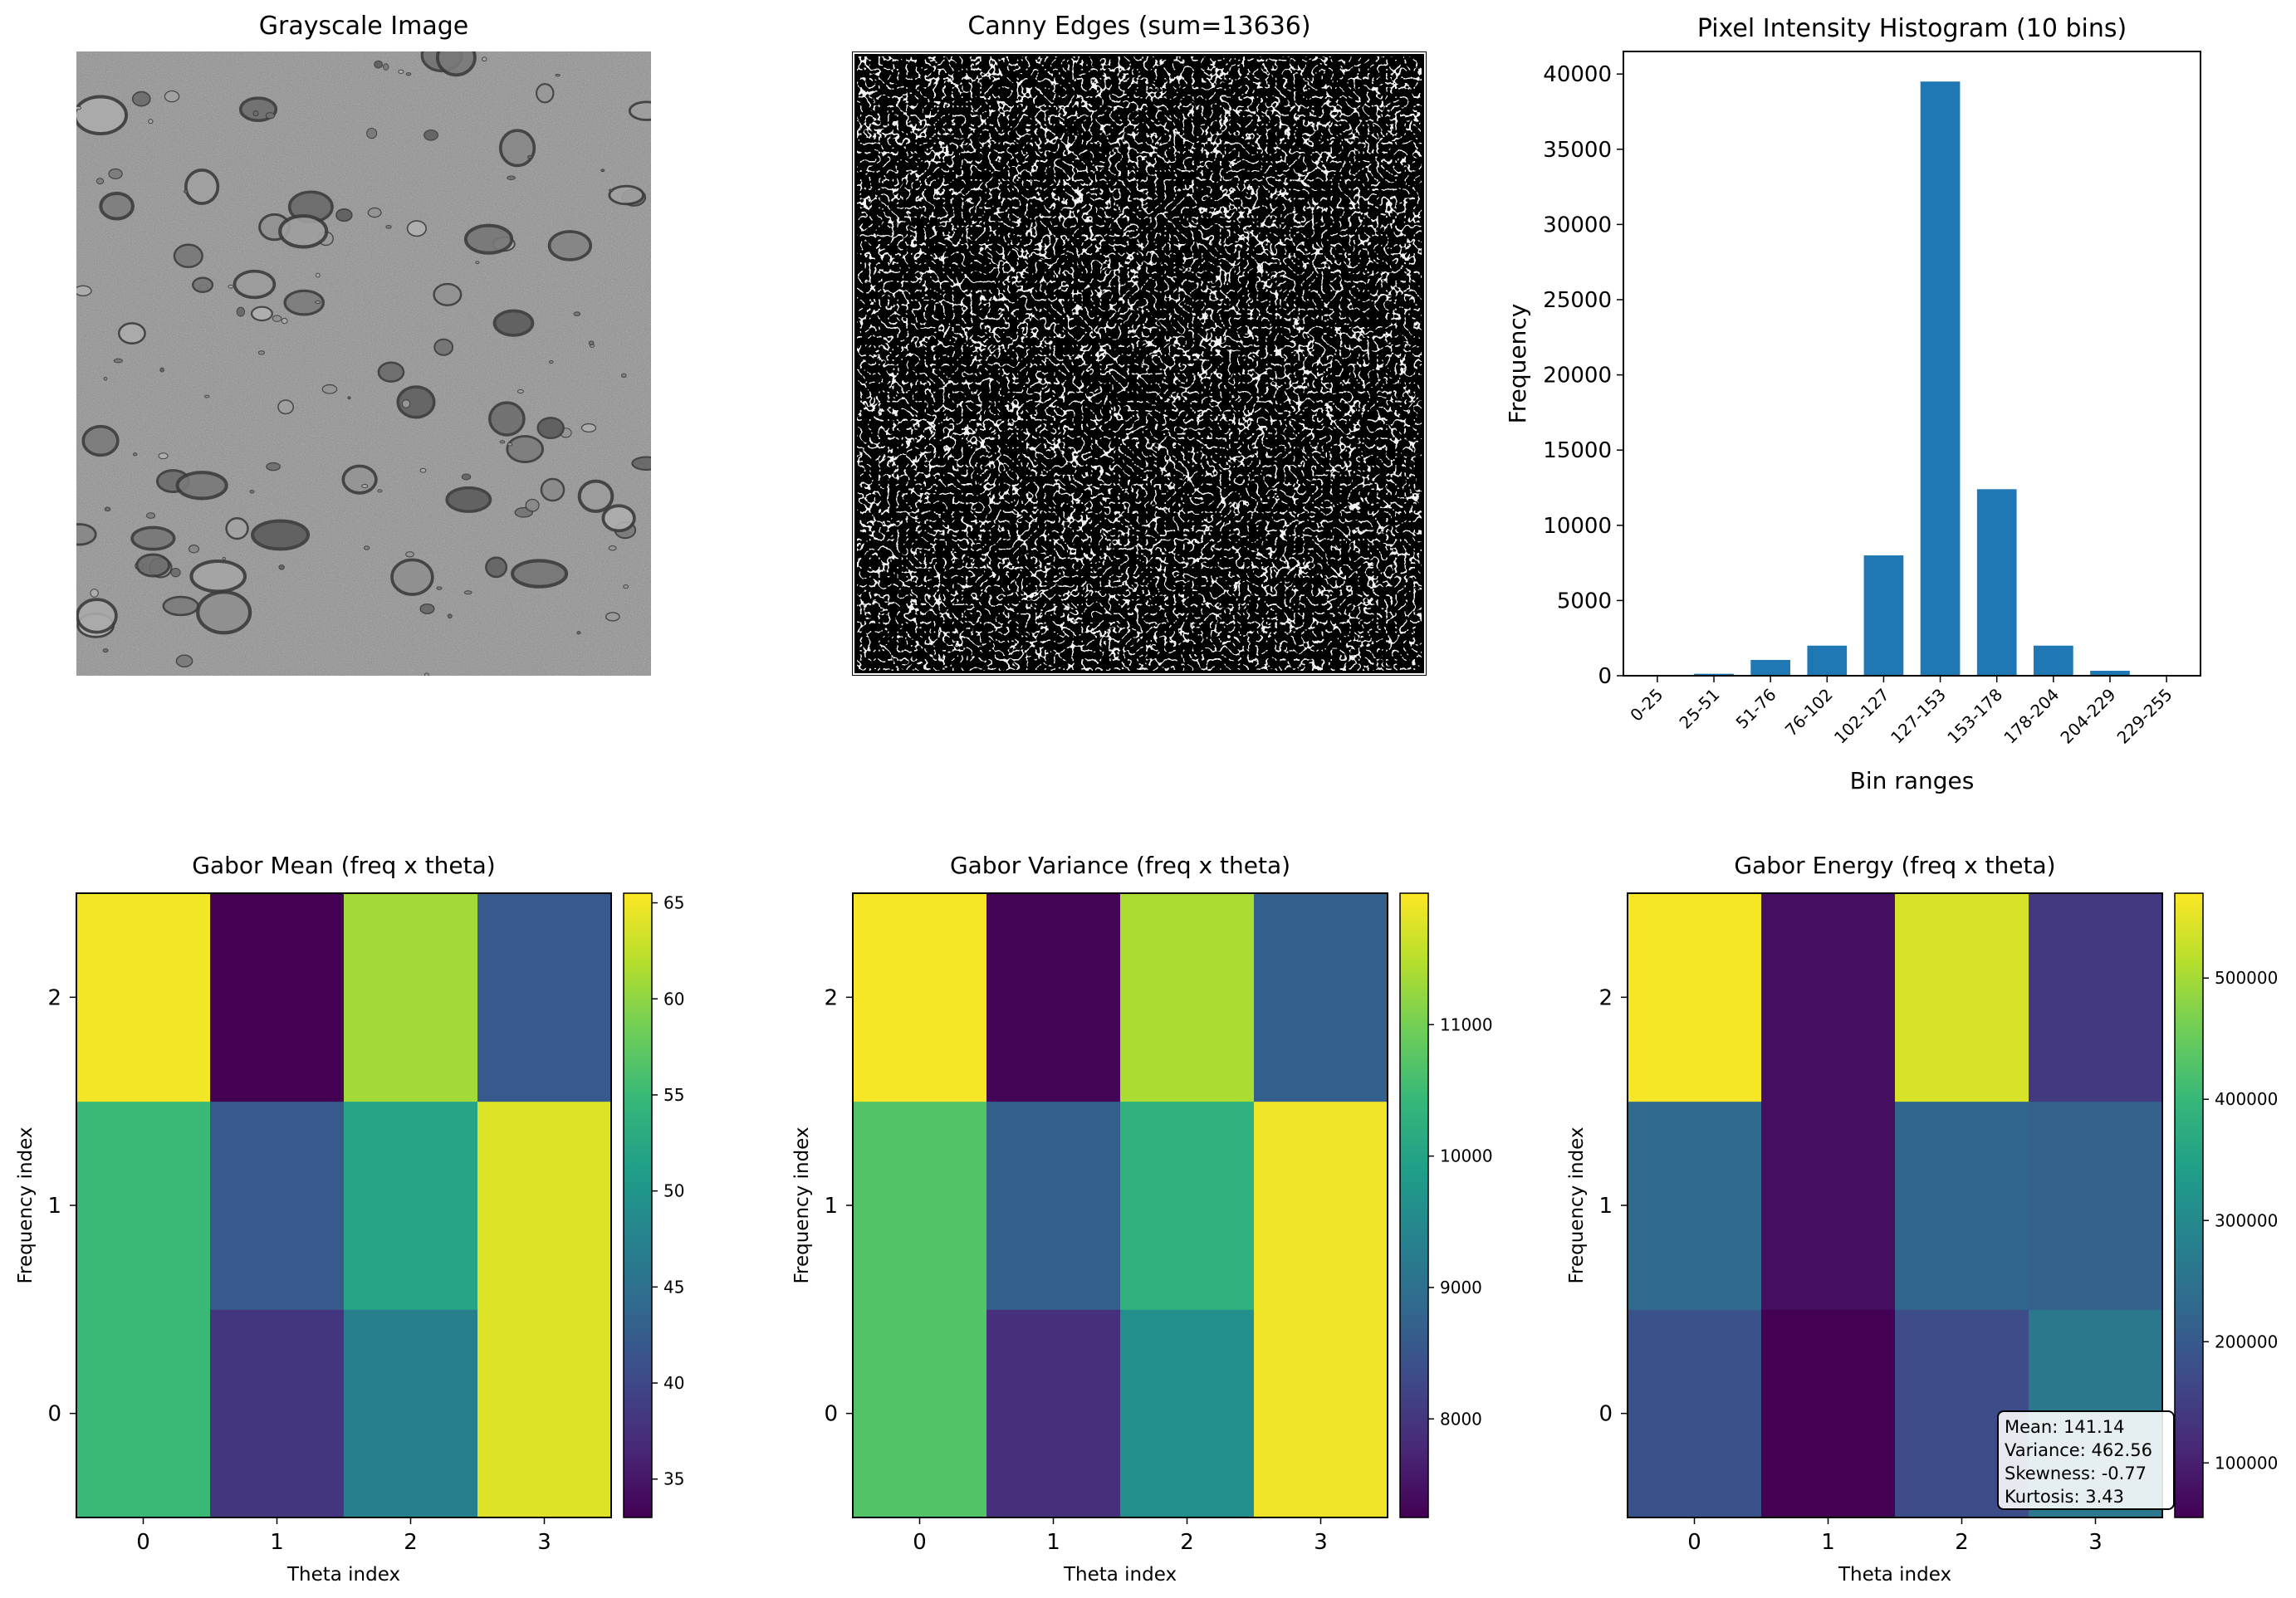 This screenshot has height=1598, width=2296. I want to click on colorbar-tick-label: 500000, so click(2246, 978).